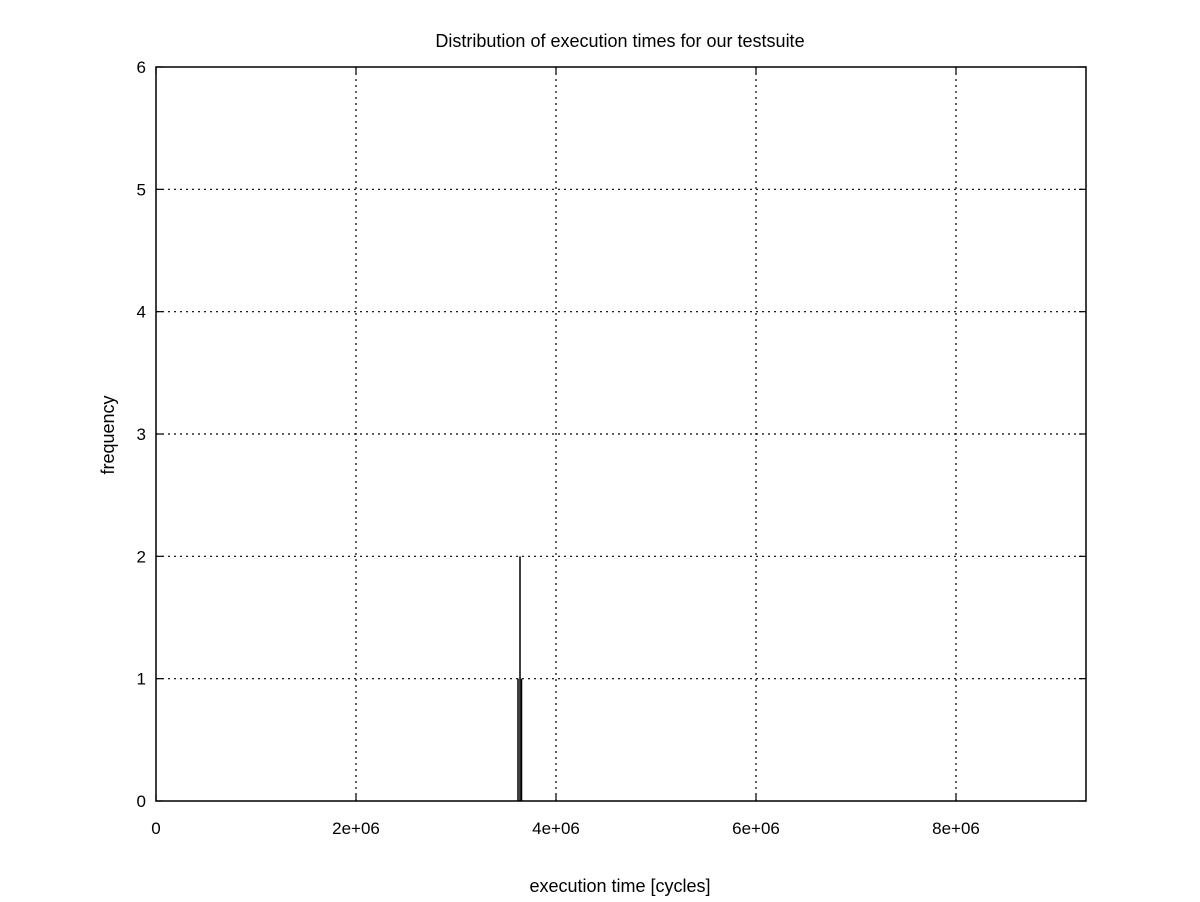 Image resolution: width=1200 pixels, height=902 pixels. I want to click on y-tick-label: 4, so click(141, 312).